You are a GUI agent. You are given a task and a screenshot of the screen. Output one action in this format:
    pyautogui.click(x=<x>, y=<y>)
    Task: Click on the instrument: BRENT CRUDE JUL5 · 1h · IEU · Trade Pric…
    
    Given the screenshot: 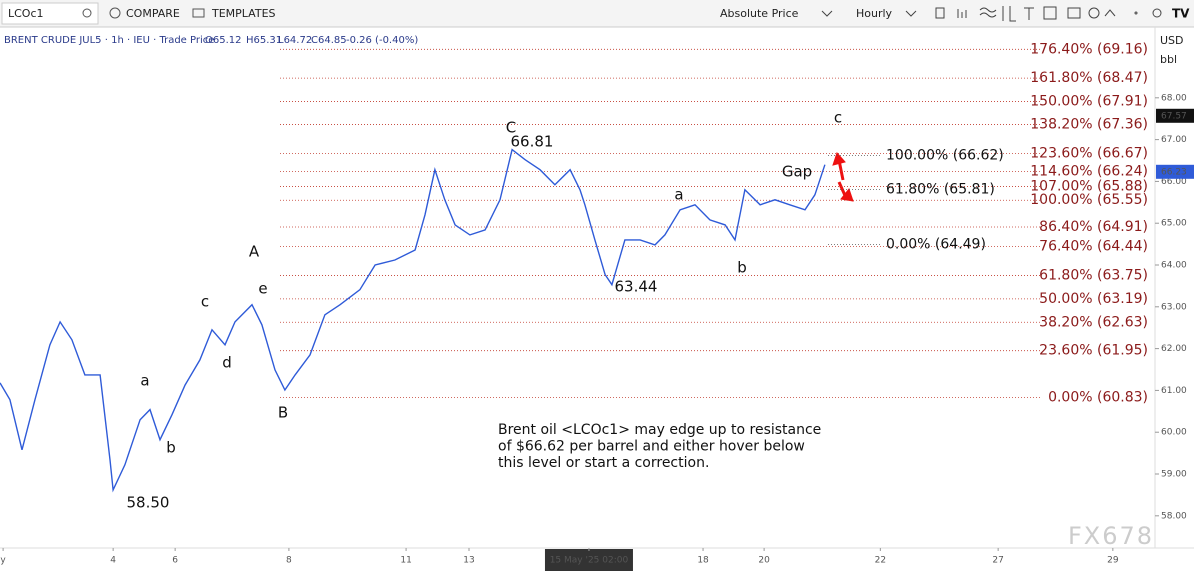 What is the action you would take?
    pyautogui.click(x=109, y=40)
    